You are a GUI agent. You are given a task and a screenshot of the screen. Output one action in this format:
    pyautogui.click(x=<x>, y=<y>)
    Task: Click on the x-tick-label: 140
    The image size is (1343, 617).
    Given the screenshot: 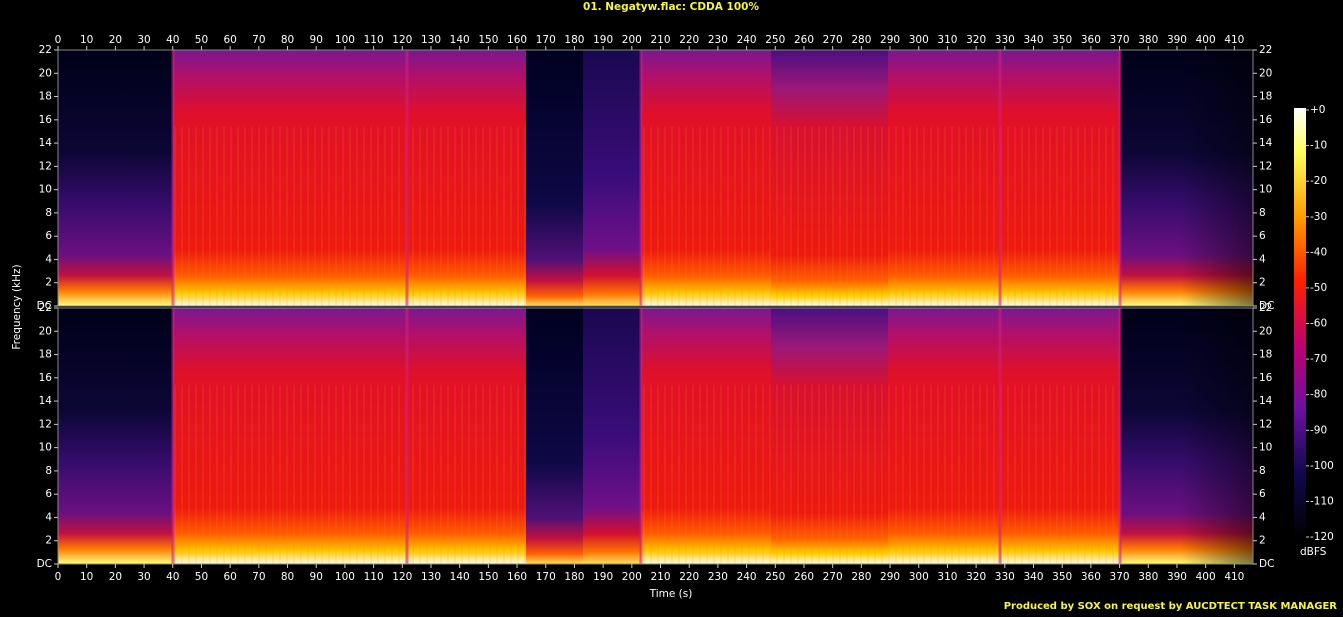 What is the action you would take?
    pyautogui.click(x=460, y=577)
    